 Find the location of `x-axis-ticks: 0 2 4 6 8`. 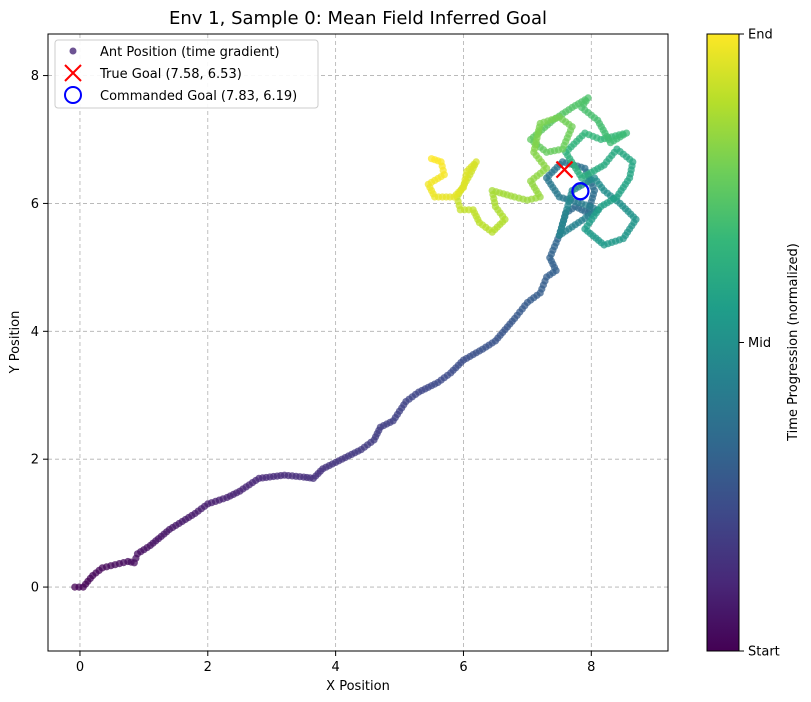

x-axis-ticks: 0 2 4 6 8 is located at coordinates (335, 663).